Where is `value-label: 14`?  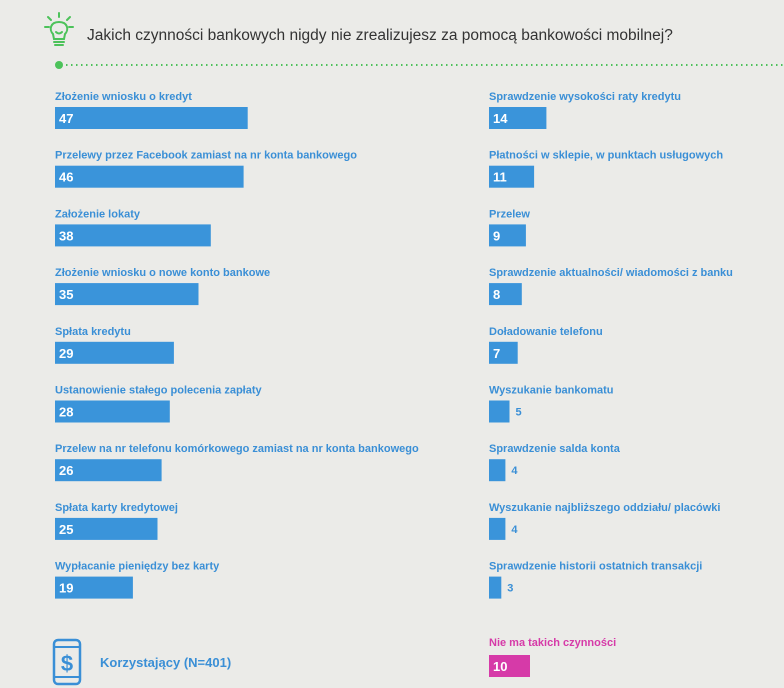
value-label: 14 is located at coordinates (500, 118).